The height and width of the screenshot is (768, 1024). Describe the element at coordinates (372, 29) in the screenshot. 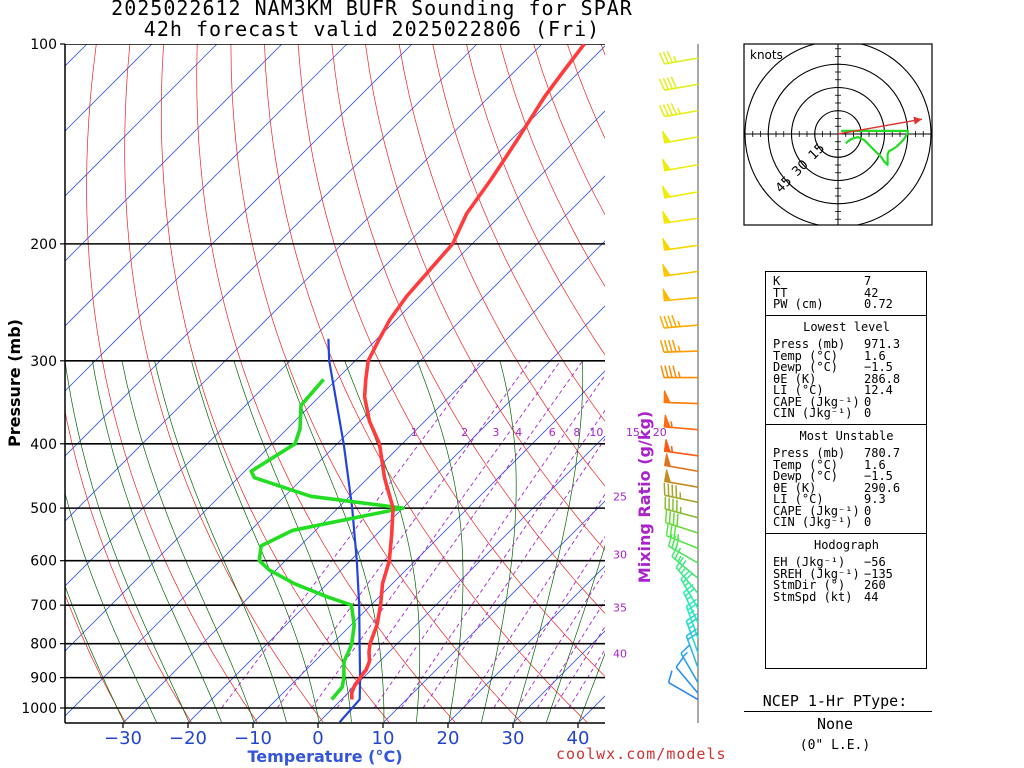

I see `chart-title-line2: 42h forecast valid 2025022806 (Fri)` at that location.